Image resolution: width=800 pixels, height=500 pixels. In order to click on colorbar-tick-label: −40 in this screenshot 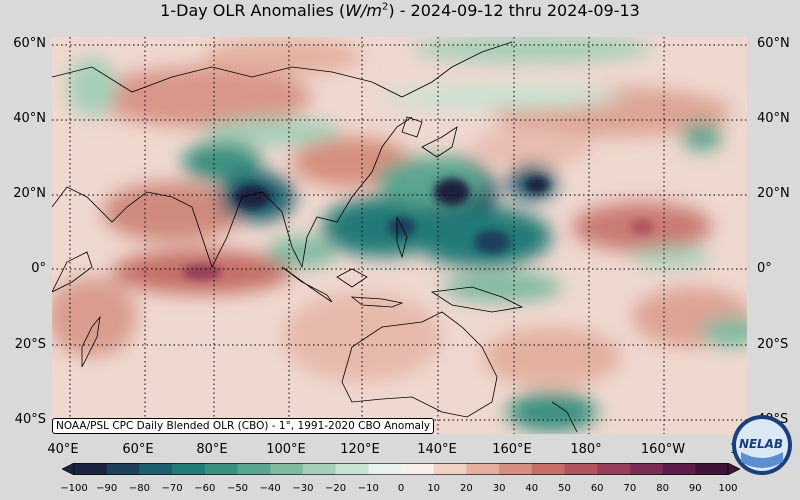, I will do `click(270, 488)`.